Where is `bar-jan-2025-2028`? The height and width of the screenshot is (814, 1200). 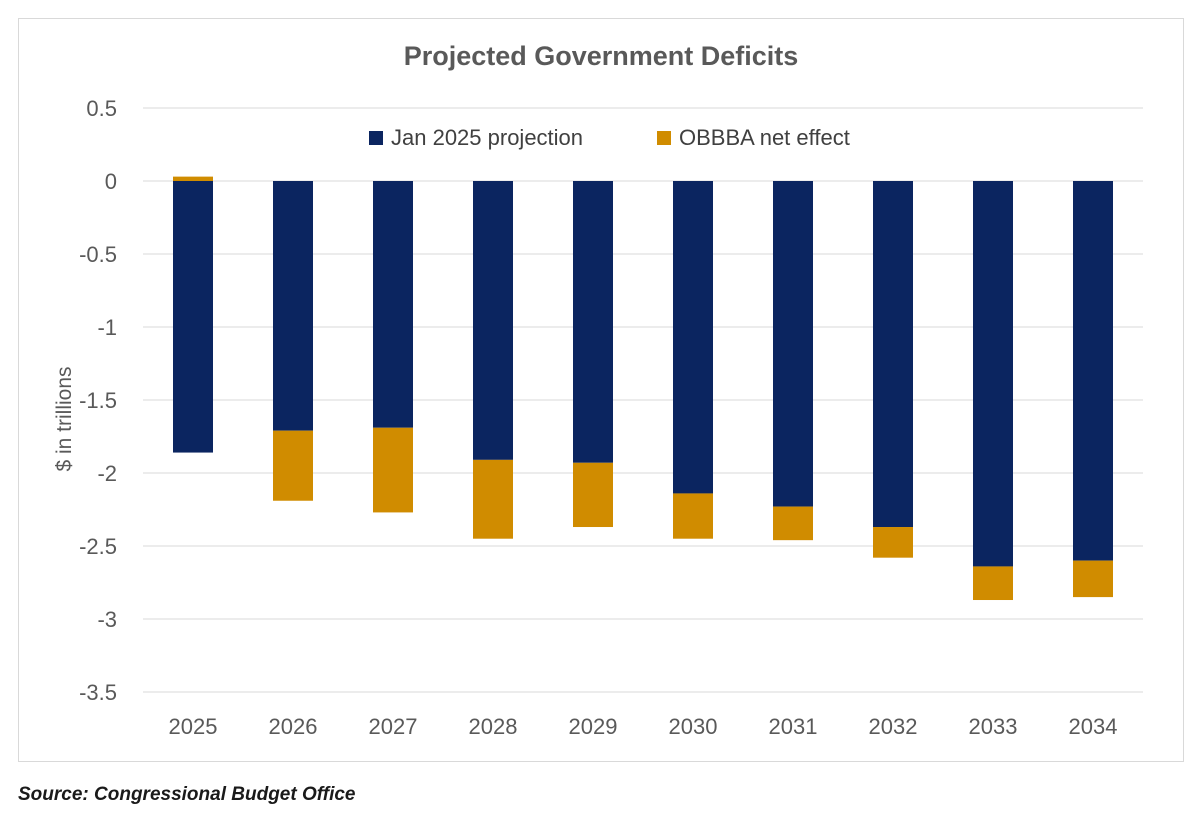
bar-jan-2025-2028 is located at coordinates (493, 320).